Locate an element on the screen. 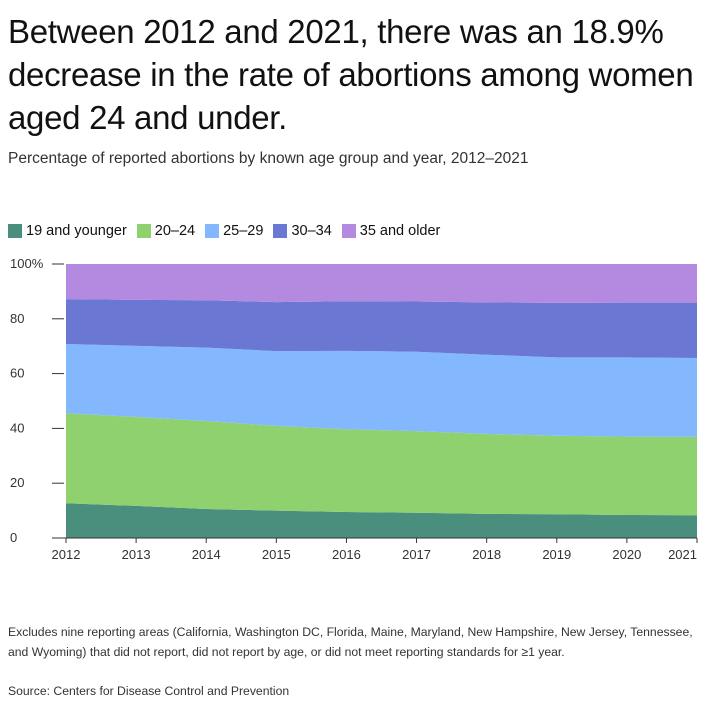  legend-label: 25–29 is located at coordinates (243, 231).